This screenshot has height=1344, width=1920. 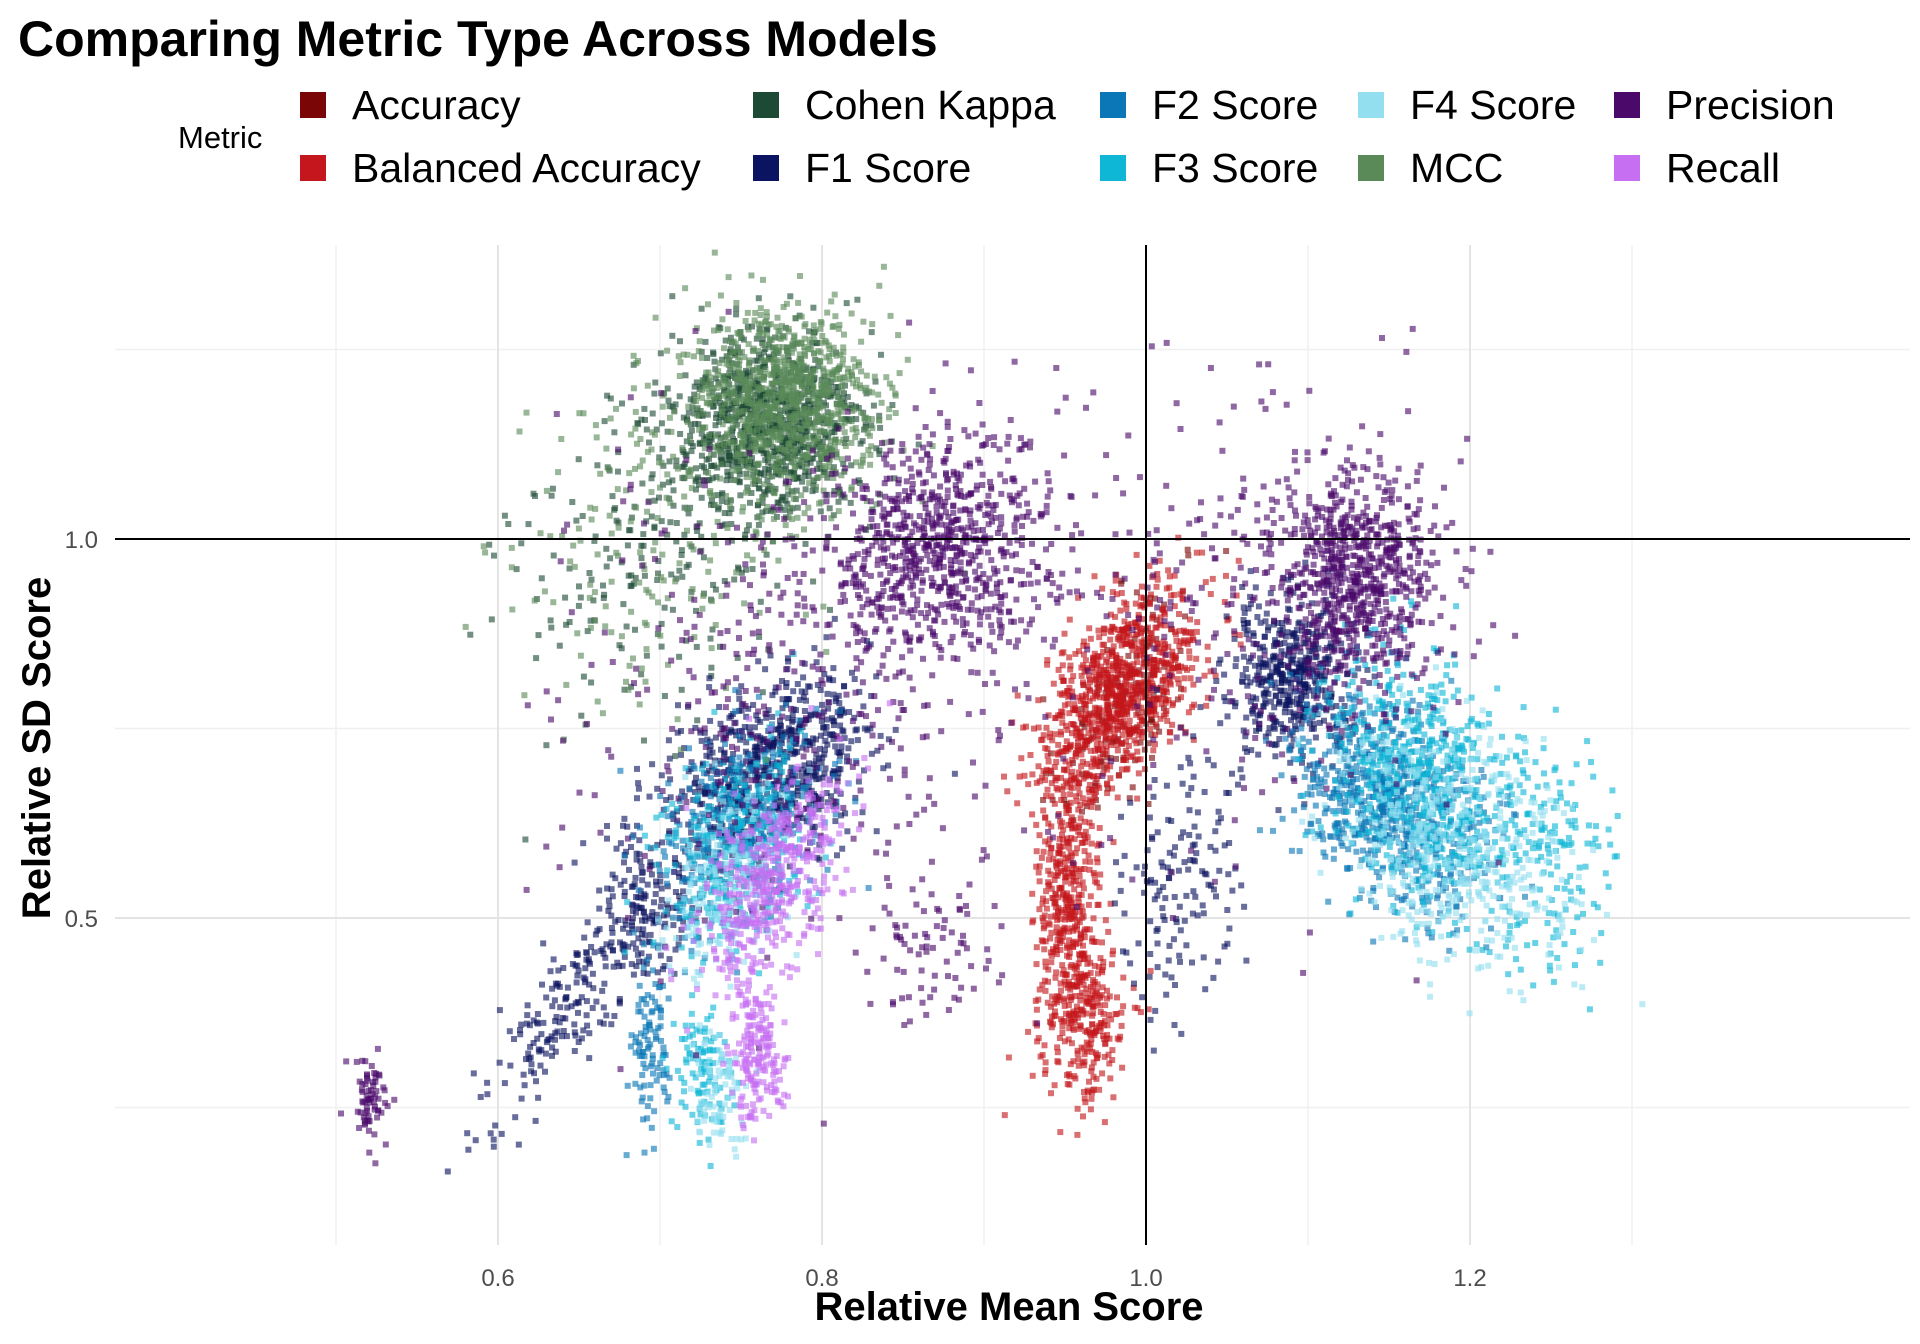 What do you see at coordinates (1122, 836) in the screenshot?
I see `series-balanced-accuracy` at bounding box center [1122, 836].